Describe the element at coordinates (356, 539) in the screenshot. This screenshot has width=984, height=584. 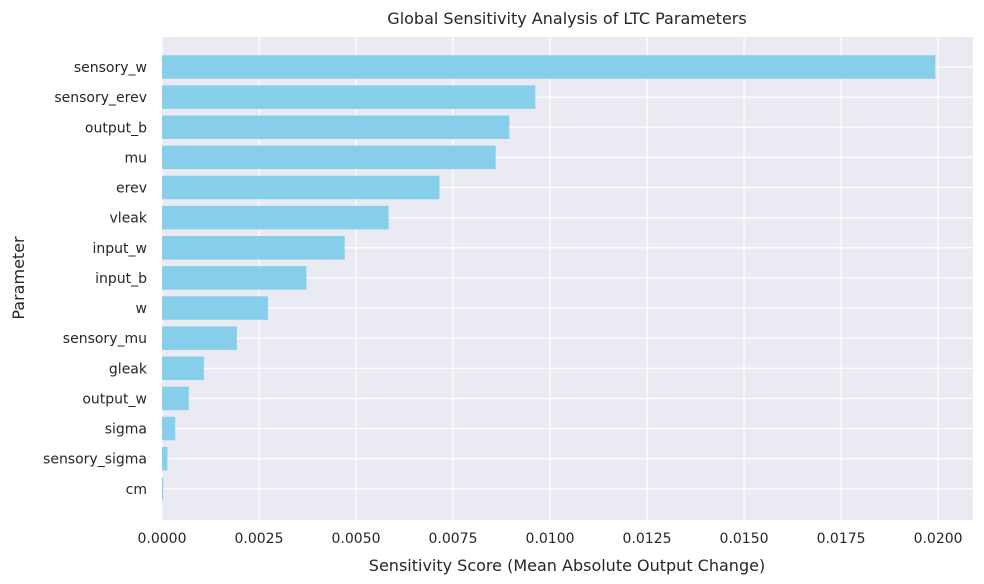
I see `x-tick-label: 0.0050` at that location.